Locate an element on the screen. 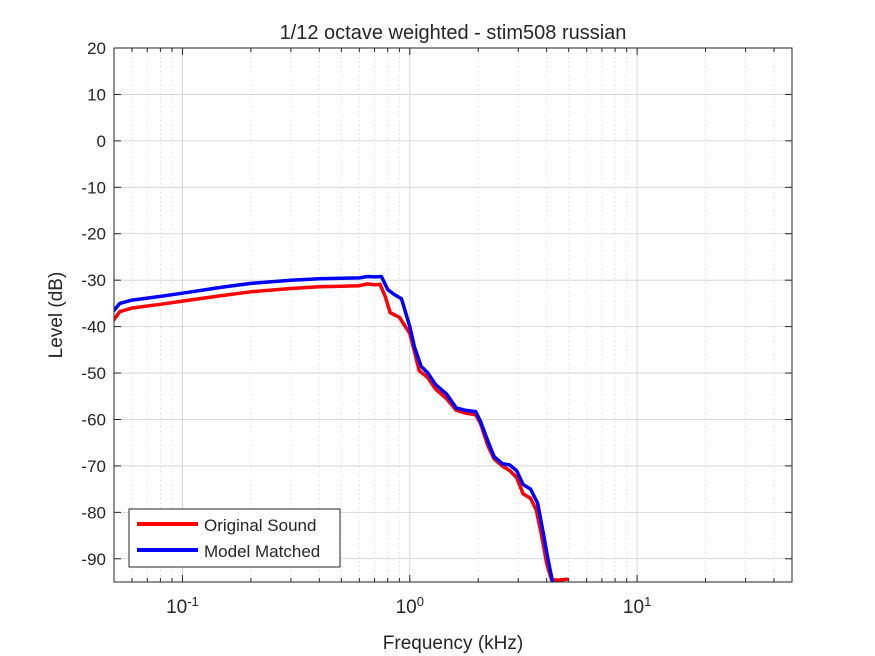 This screenshot has height=656, width=875. y-tick-label: -60 is located at coordinates (93, 419).